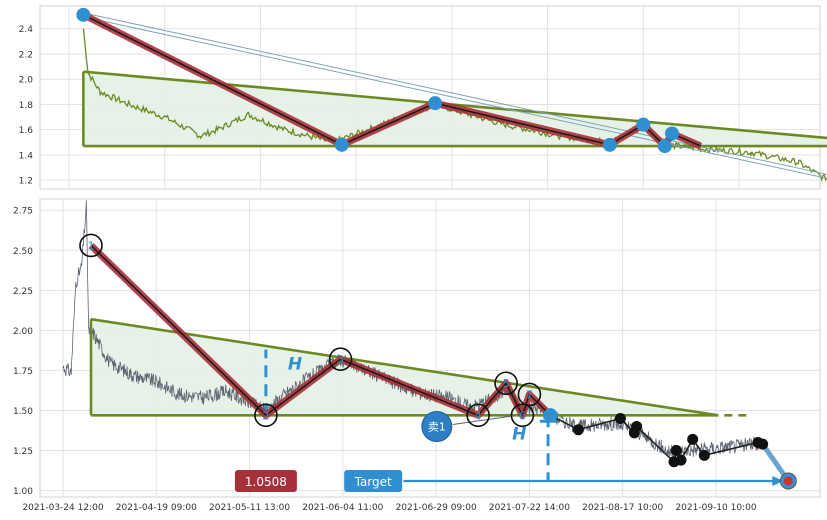  What do you see at coordinates (23, 452) in the screenshot?
I see `detail-y-tick-label: 1.25` at bounding box center [23, 452].